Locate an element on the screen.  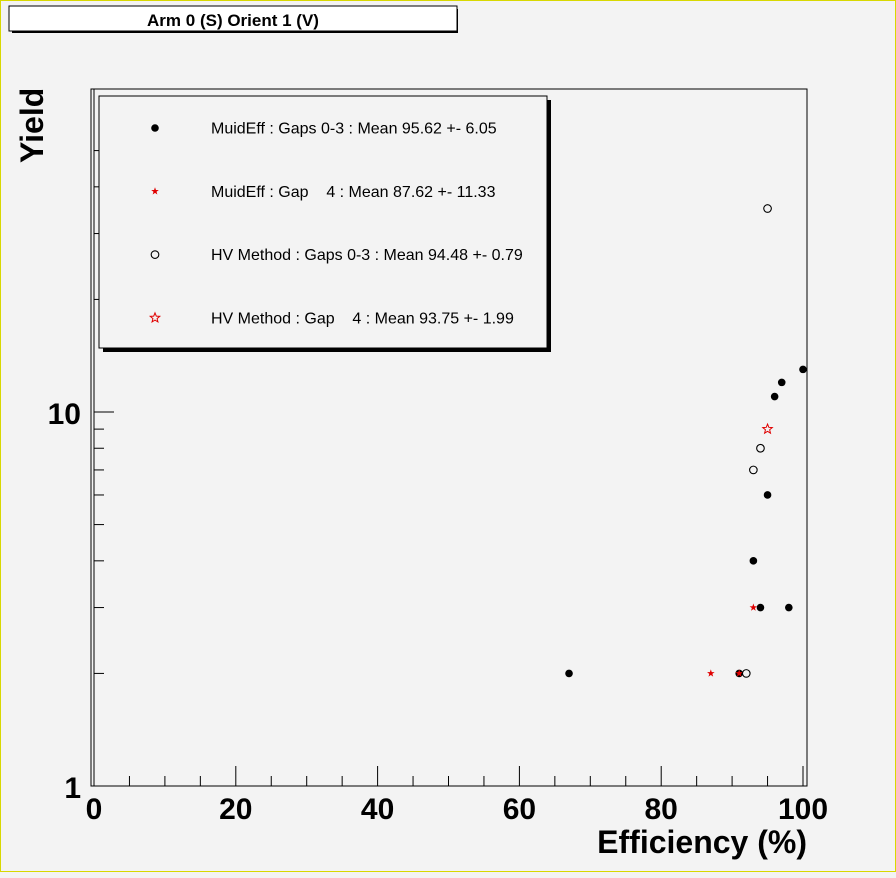
x-tick-label: 0 is located at coordinates (94, 809).